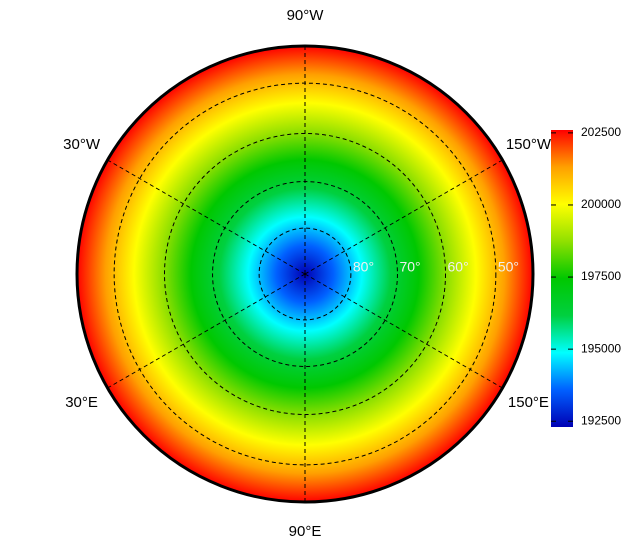 This screenshot has height=552, width=625. What do you see at coordinates (82, 144) in the screenshot?
I see `longitude-label: 30°W` at bounding box center [82, 144].